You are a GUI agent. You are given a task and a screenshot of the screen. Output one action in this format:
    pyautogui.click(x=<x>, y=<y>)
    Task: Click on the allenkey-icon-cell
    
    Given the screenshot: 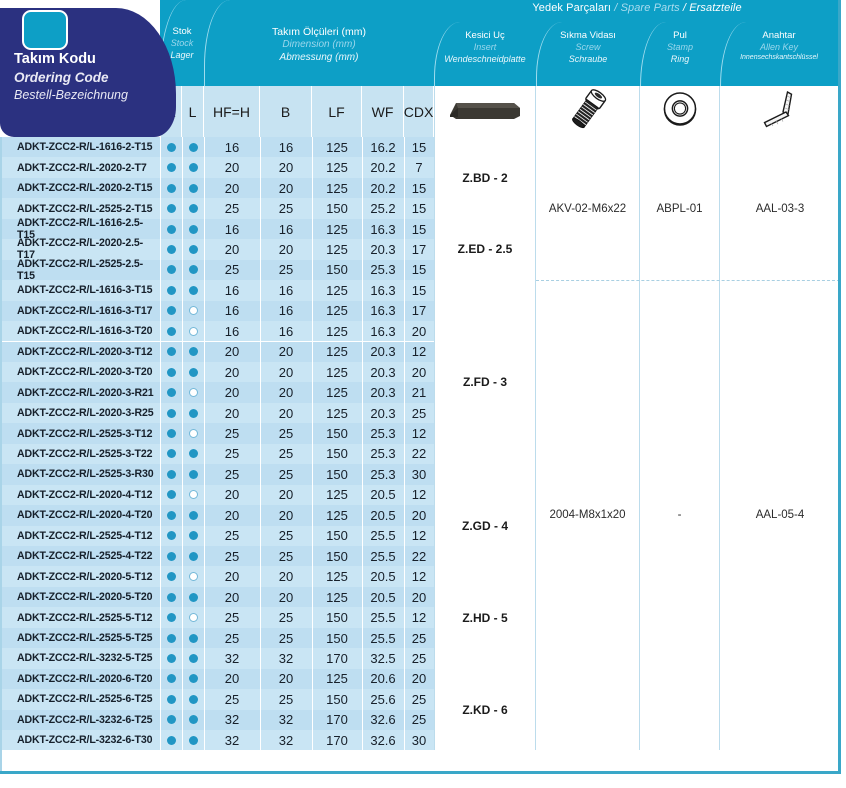 What is the action you would take?
    pyautogui.click(x=780, y=111)
    